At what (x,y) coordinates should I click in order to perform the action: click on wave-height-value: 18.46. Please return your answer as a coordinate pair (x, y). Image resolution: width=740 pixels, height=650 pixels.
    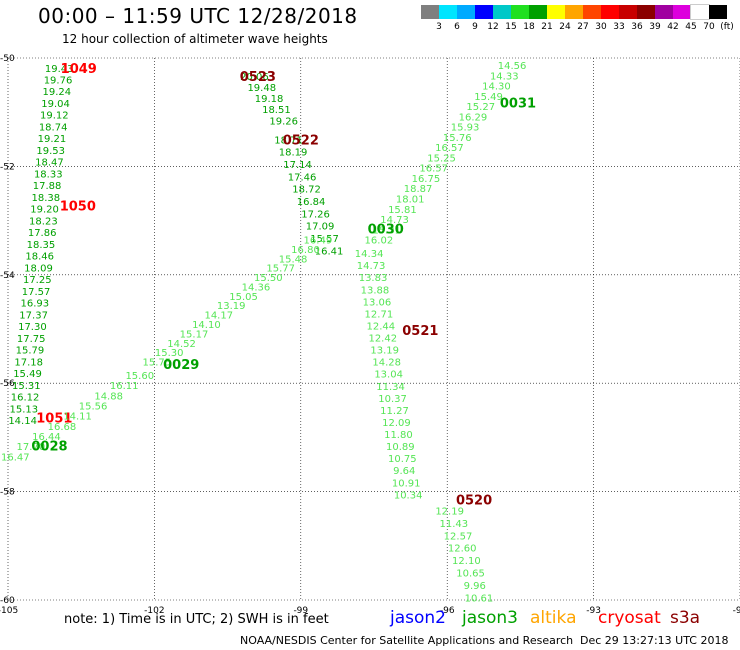
    Looking at the image, I should click on (39, 257).